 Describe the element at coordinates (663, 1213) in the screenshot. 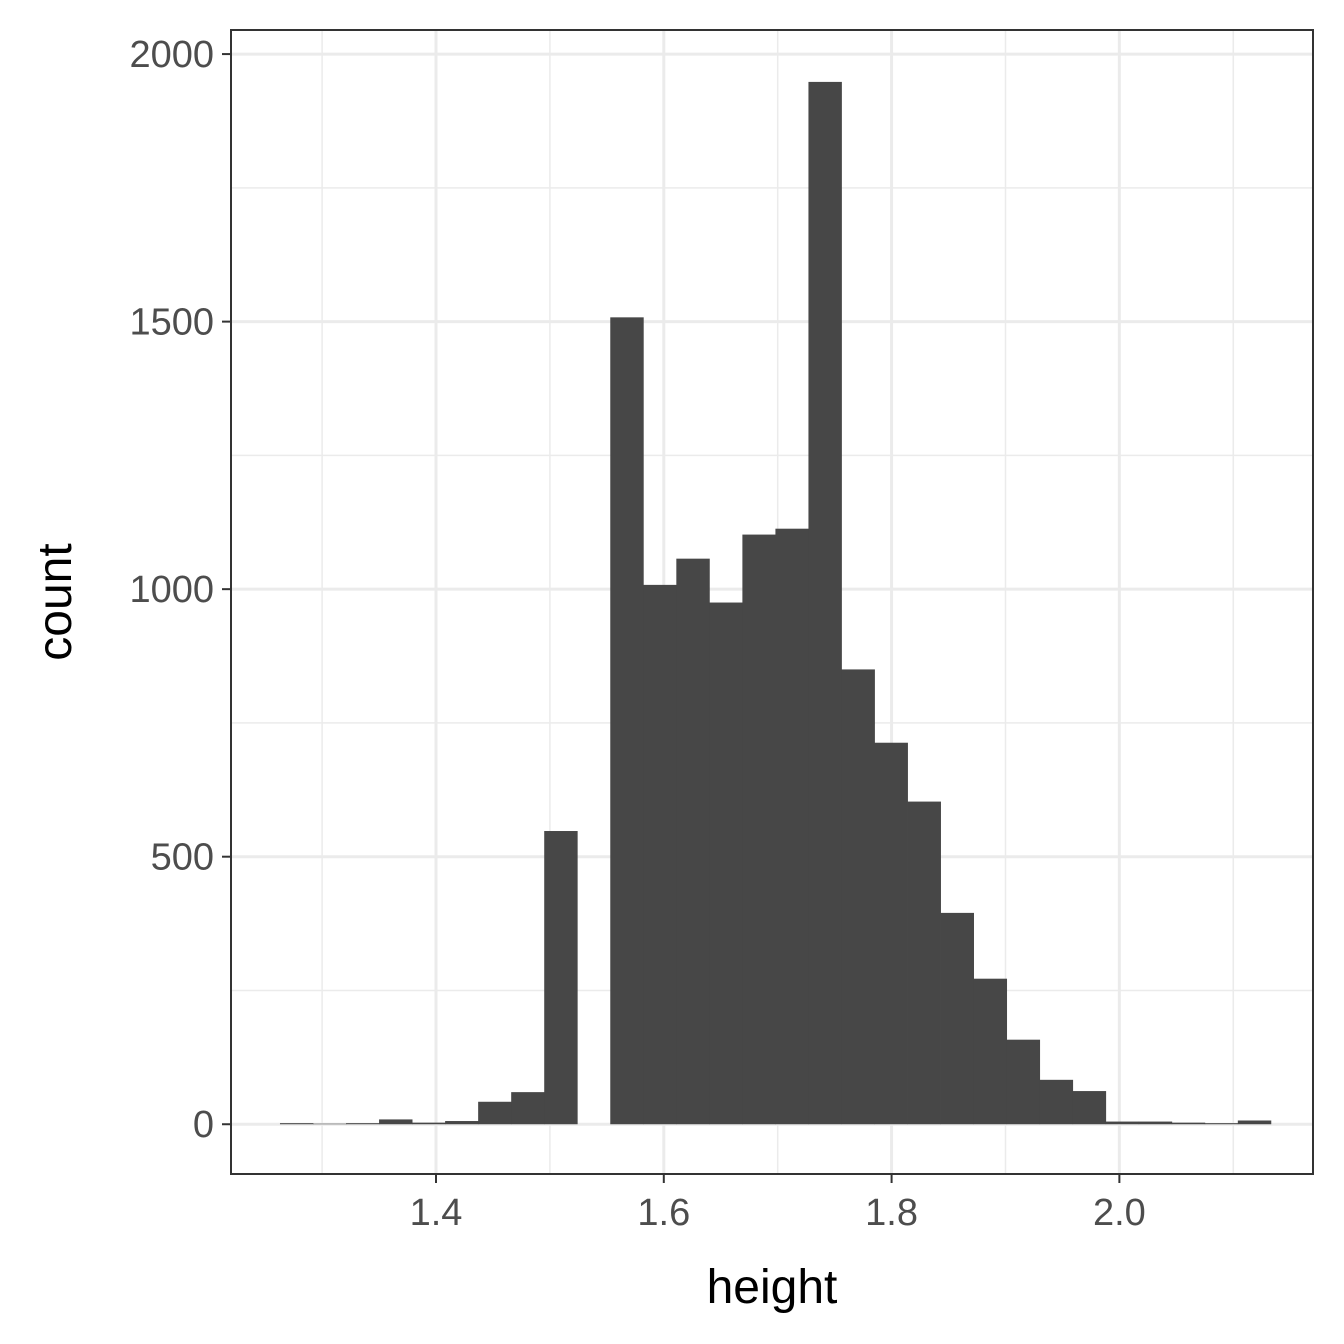

I see `x-tick-label: 1.6` at that location.